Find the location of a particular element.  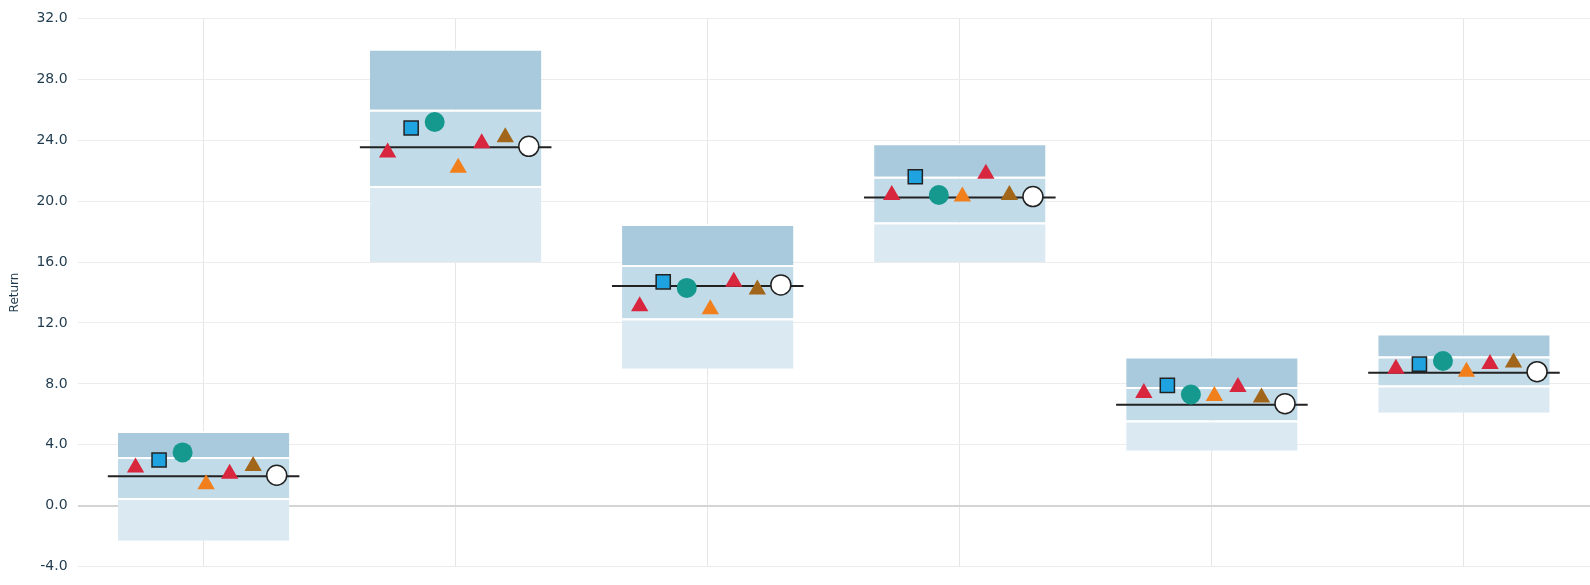

y-tick-label: 4.0 is located at coordinates (56, 443).